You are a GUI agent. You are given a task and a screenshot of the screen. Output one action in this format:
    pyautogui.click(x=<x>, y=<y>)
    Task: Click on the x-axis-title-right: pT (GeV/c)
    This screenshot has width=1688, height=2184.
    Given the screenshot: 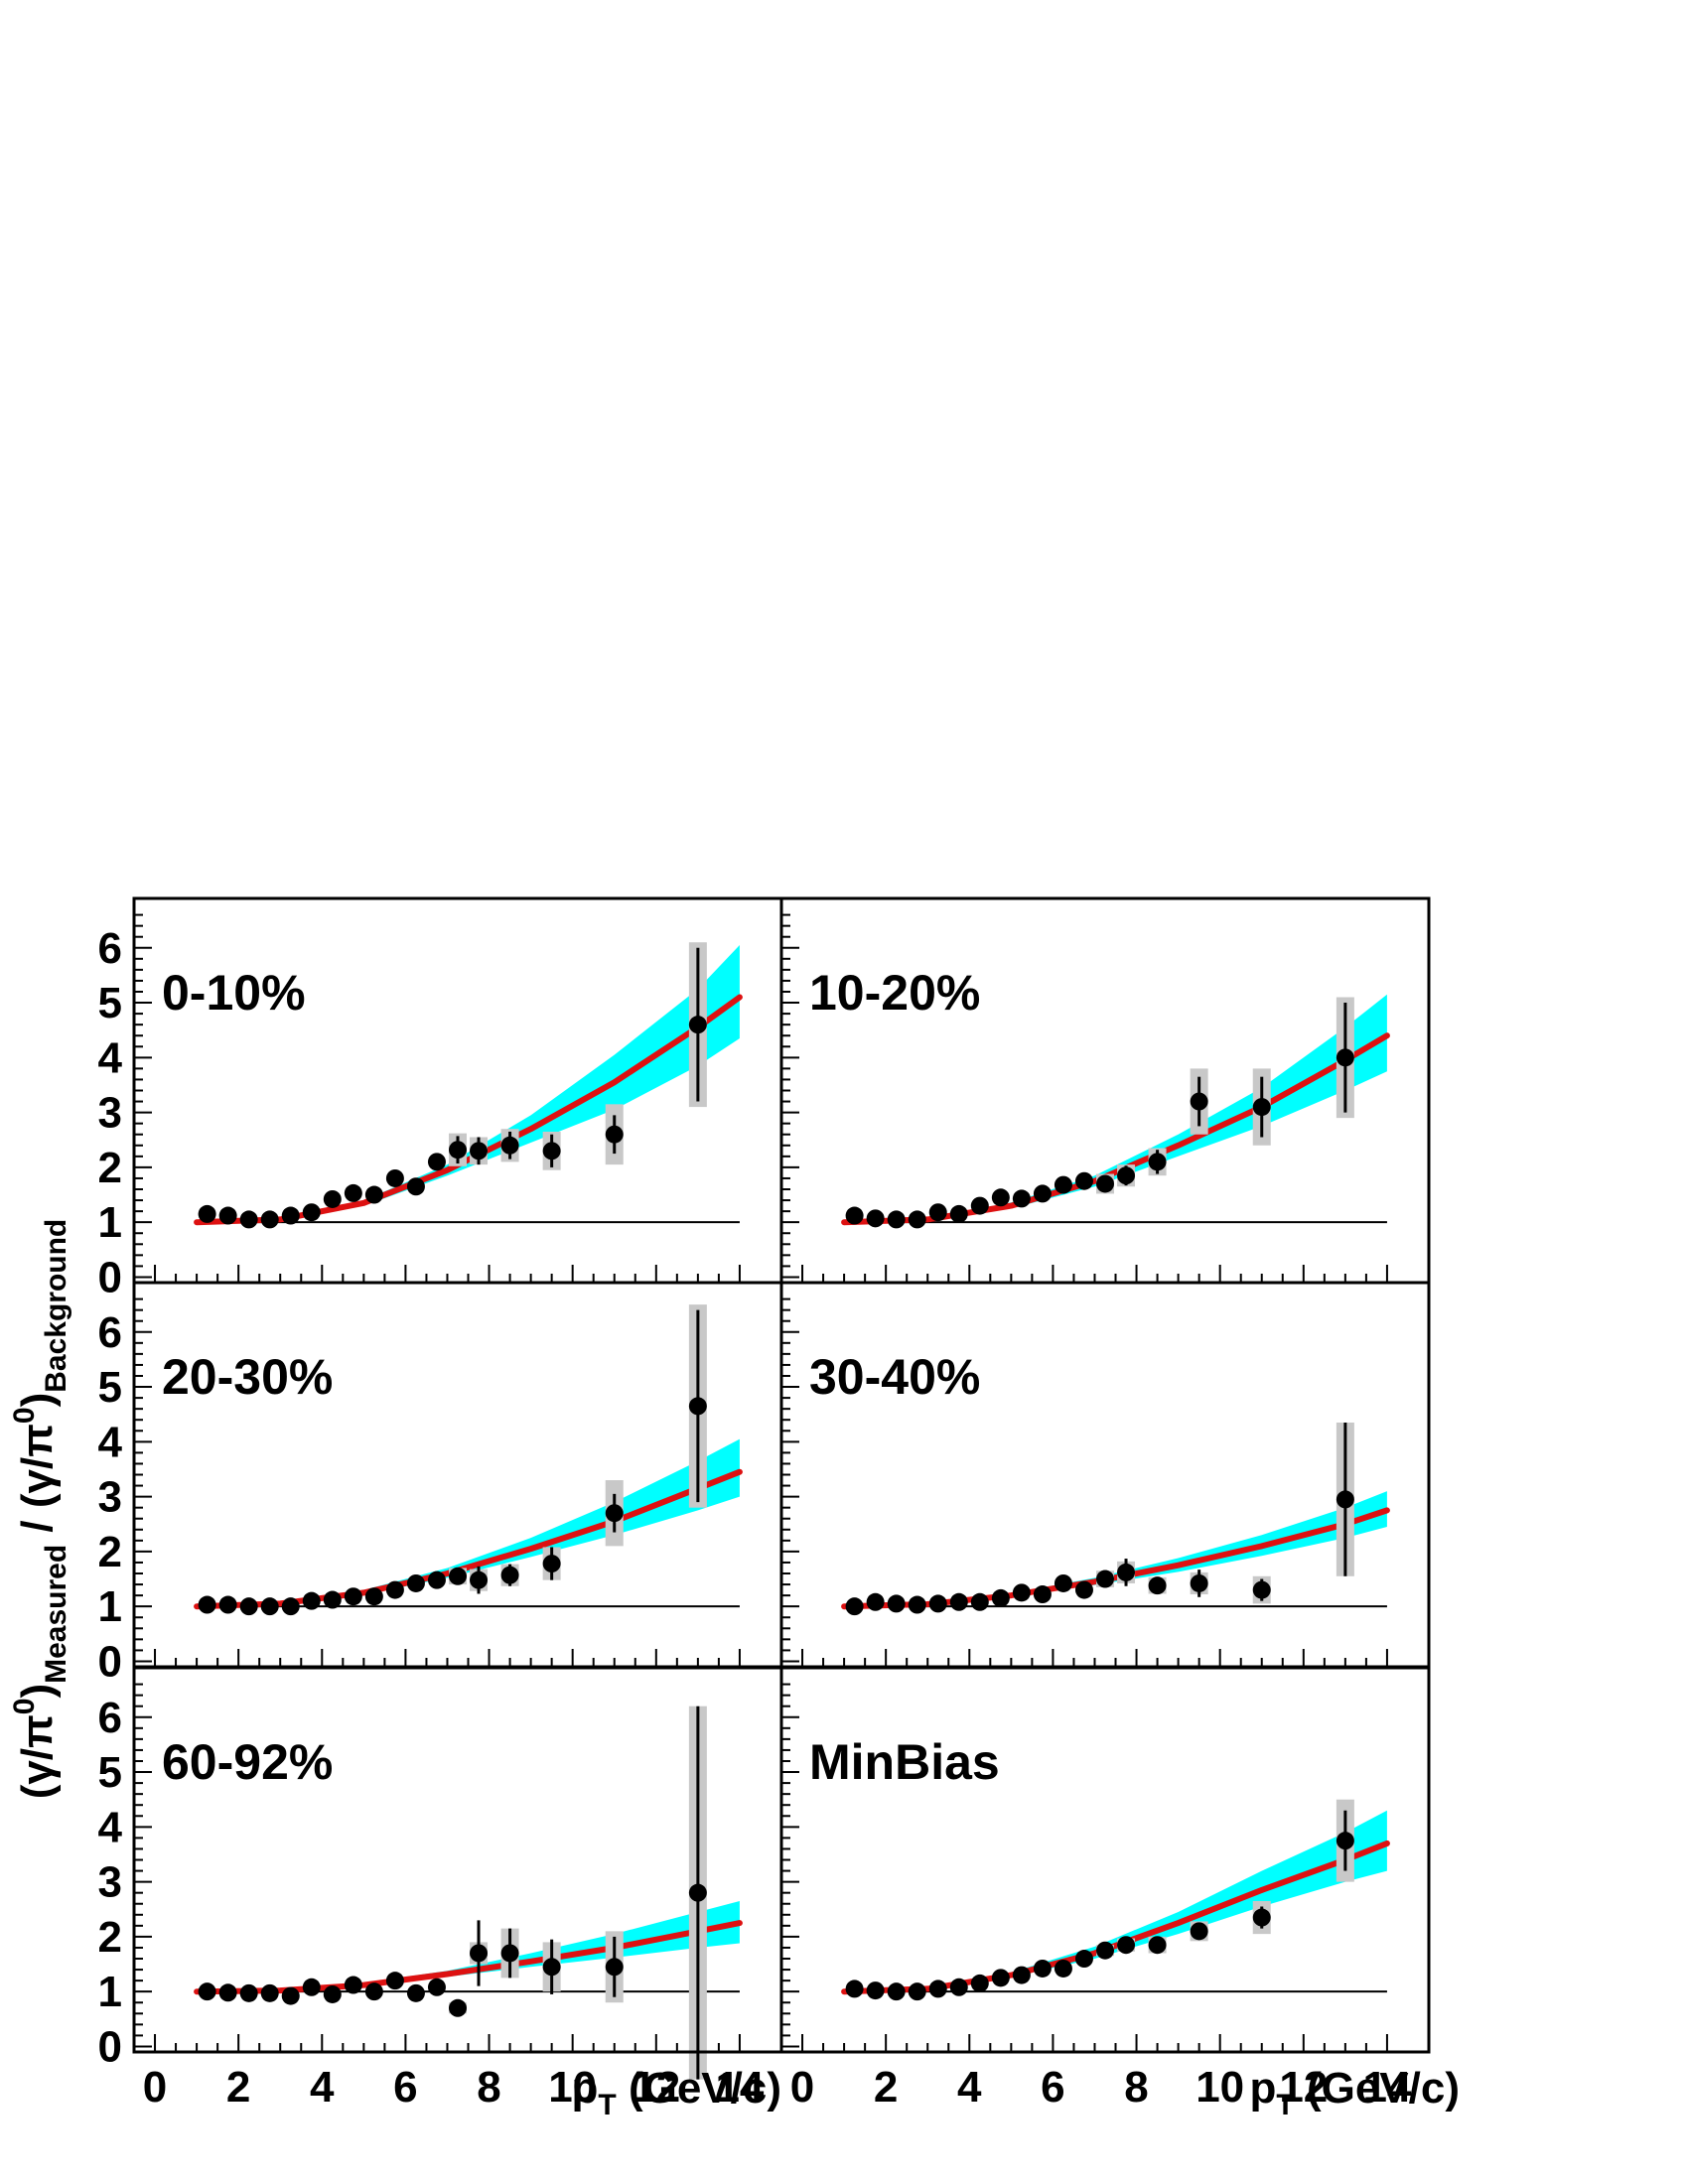 What is the action you would take?
    pyautogui.click(x=1355, y=2092)
    